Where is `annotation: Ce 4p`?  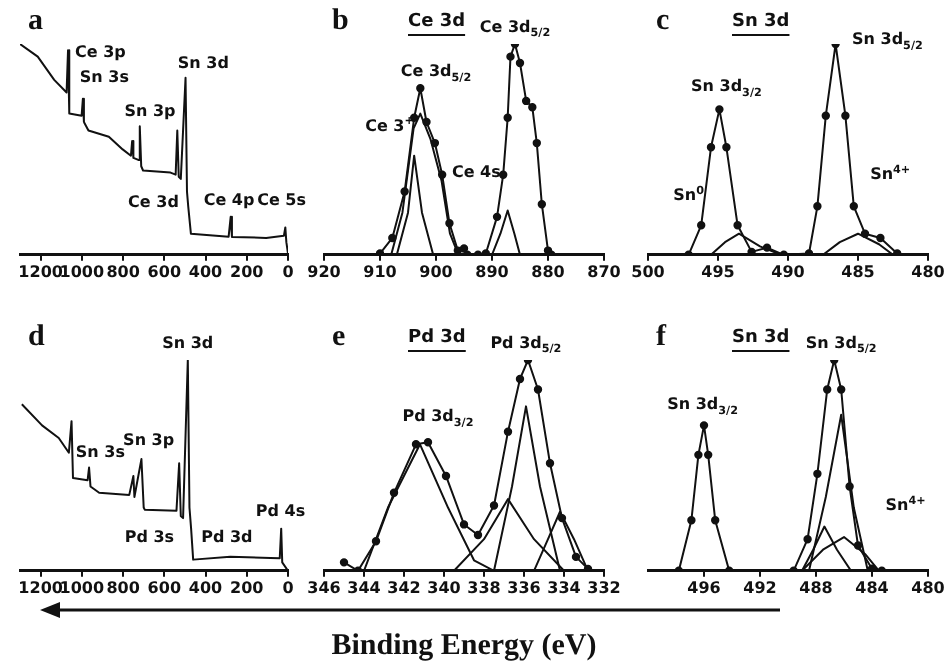 annotation: Ce 4p is located at coordinates (229, 199).